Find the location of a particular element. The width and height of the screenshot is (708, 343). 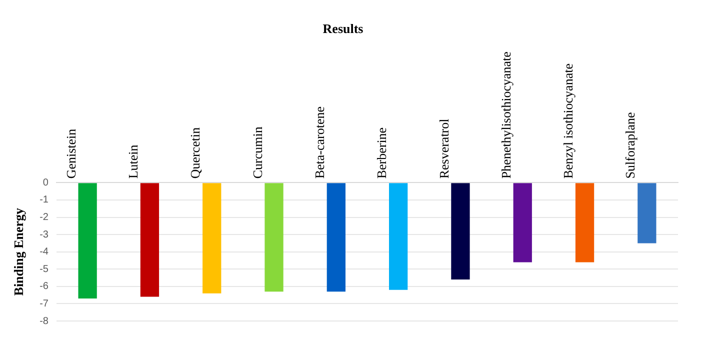

x-tick-label: Benzyl isothiocyanate is located at coordinates (568, 121).